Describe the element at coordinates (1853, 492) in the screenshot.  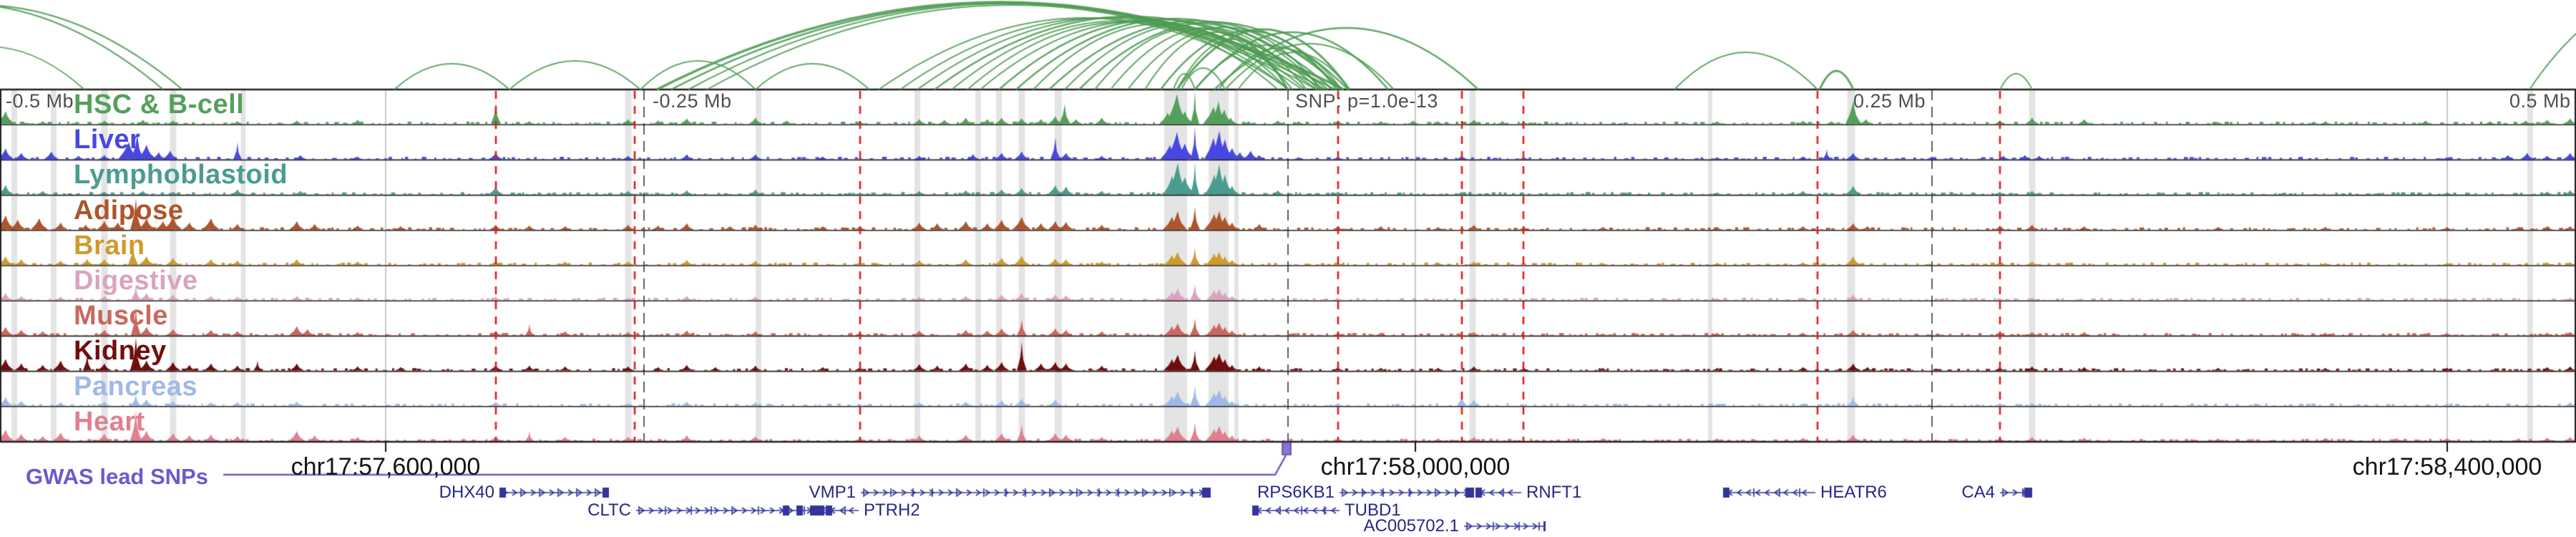
I see `gene-label: HEATR6` at that location.